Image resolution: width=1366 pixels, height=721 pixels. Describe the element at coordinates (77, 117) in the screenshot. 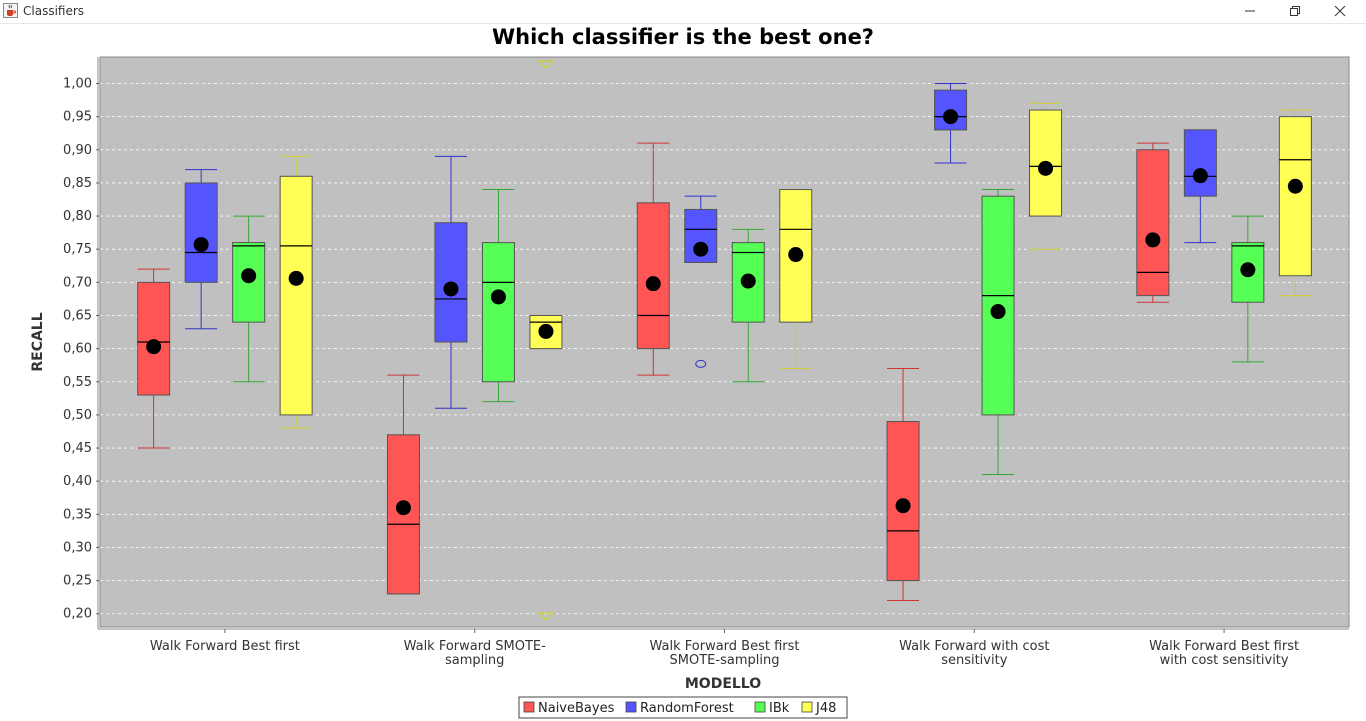

I see `y-tick-label: 0,95` at that location.